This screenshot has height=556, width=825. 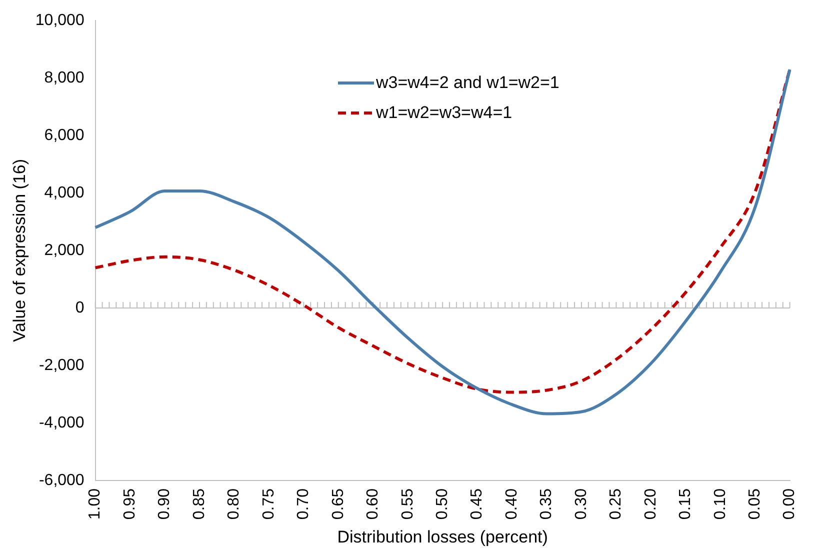 What do you see at coordinates (64, 135) in the screenshot?
I see `y-tick-label: 6,000` at bounding box center [64, 135].